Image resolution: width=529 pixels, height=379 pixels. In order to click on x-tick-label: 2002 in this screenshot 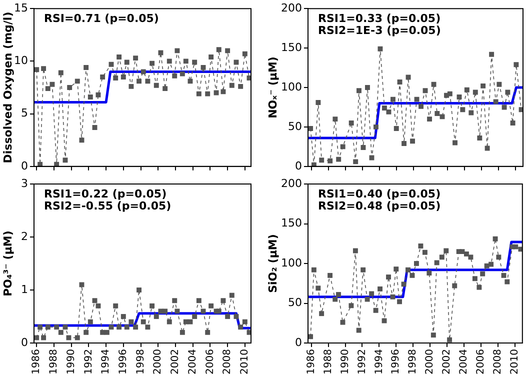, I will do `click(447, 361)`.